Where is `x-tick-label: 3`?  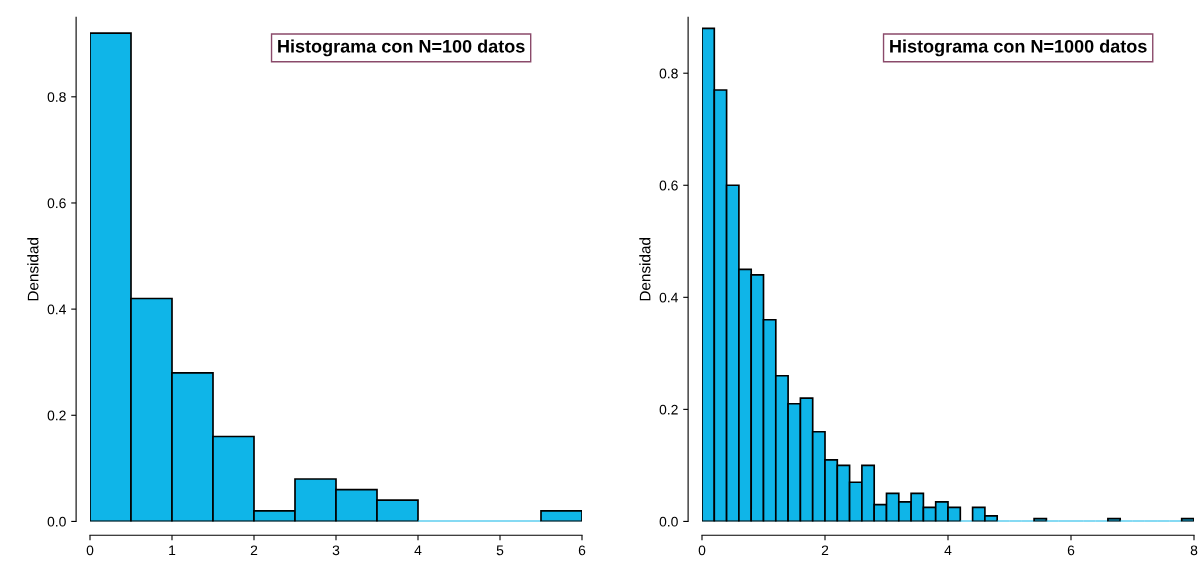 x-tick-label: 3 is located at coordinates (336, 550).